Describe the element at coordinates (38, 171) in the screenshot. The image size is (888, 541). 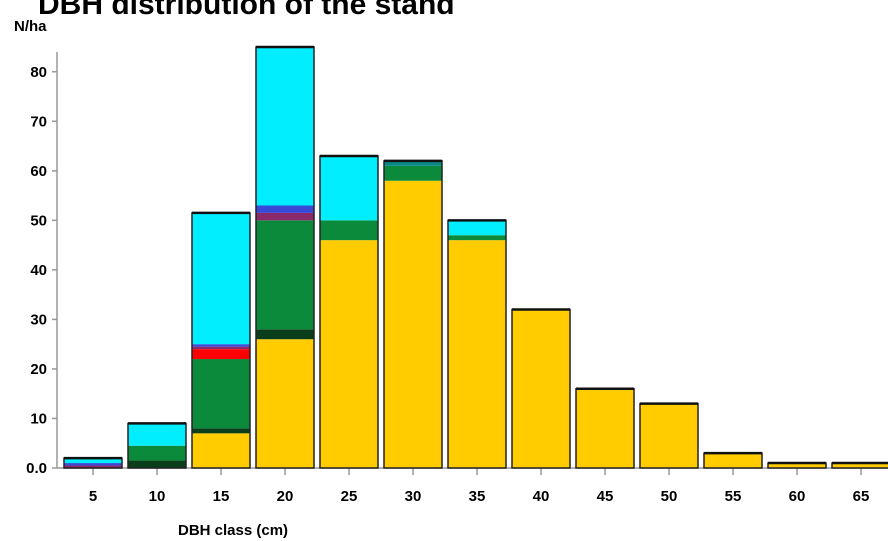
I see `y-tick-label: 60` at that location.